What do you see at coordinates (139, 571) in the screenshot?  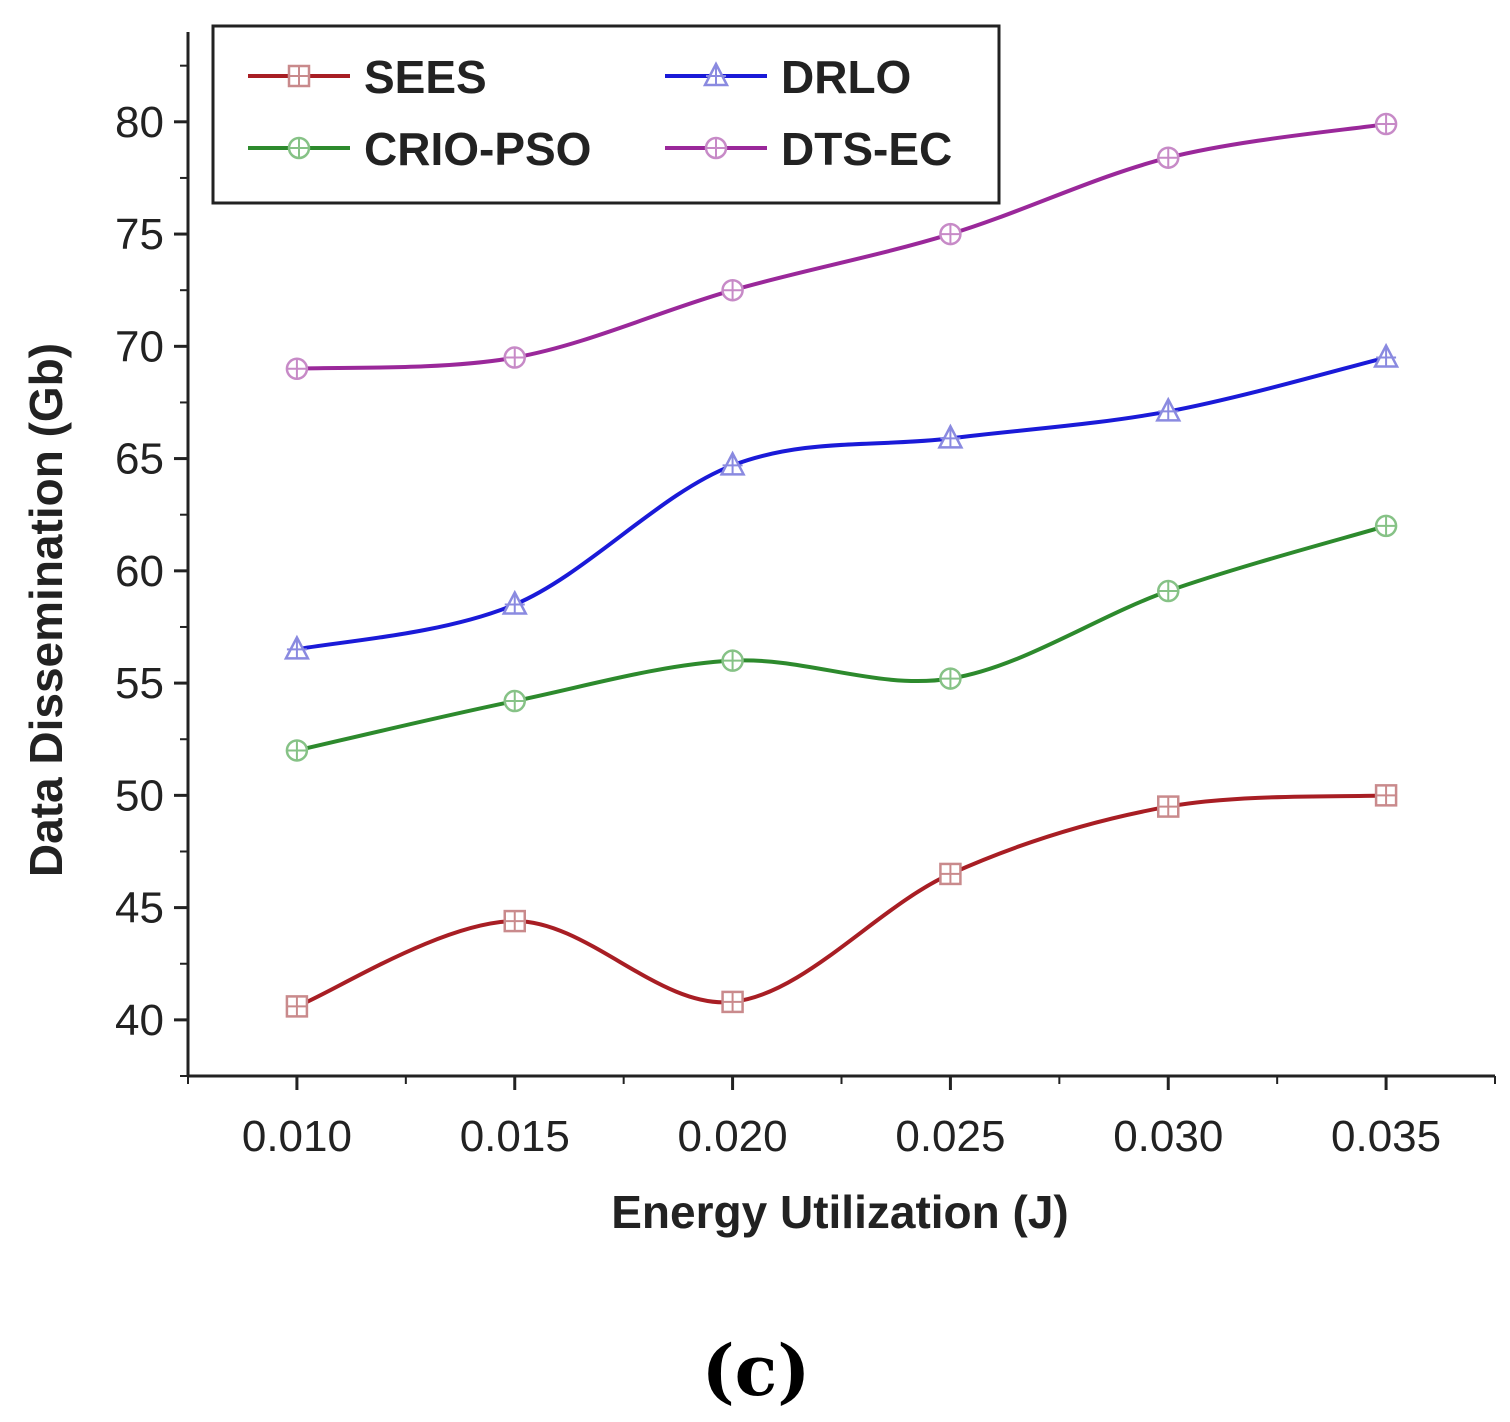 I see `y-tick-label: 60` at bounding box center [139, 571].